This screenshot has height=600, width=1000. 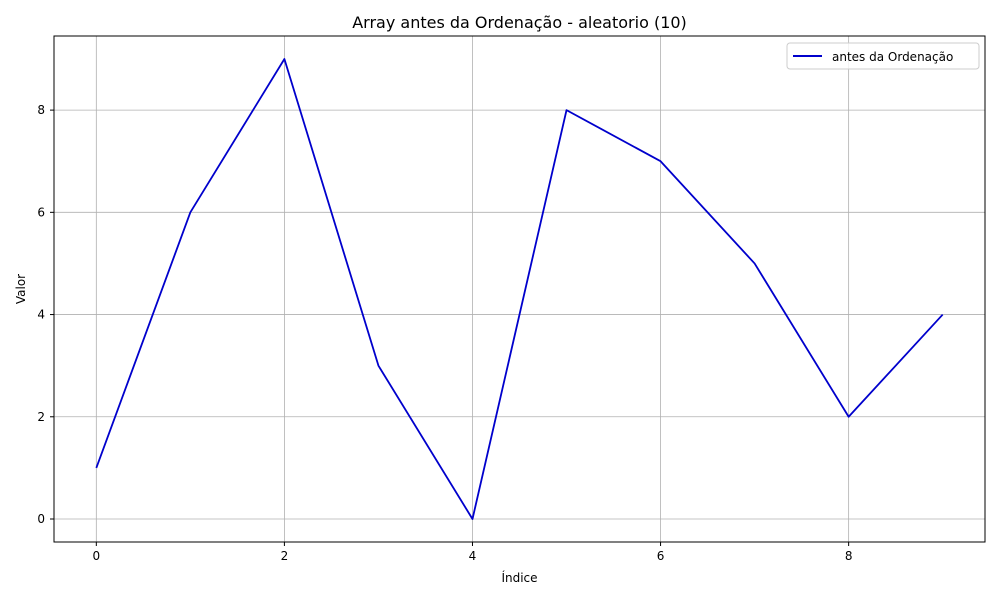 What do you see at coordinates (41, 417) in the screenshot?
I see `y-tick-label: 2` at bounding box center [41, 417].